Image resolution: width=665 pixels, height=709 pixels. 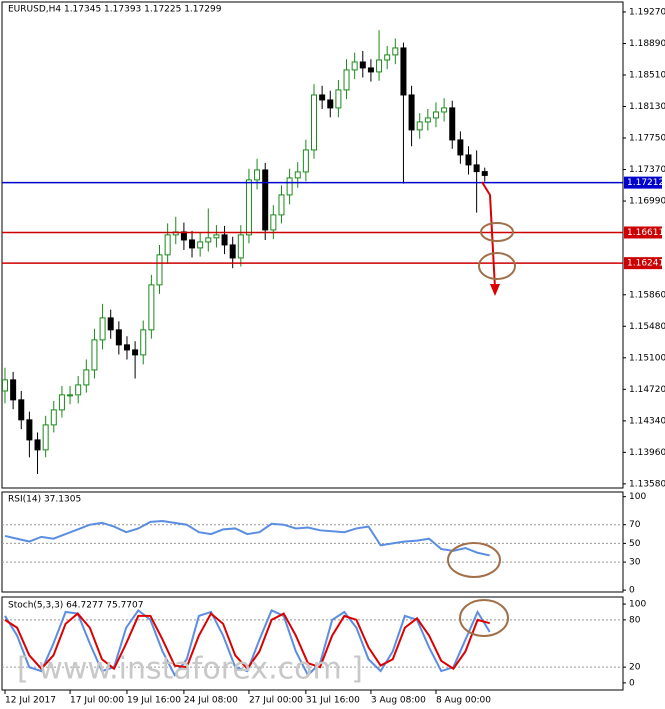 What do you see at coordinates (276, 701) in the screenshot?
I see `x-tick-label: 27 Jul 00:00` at bounding box center [276, 701].